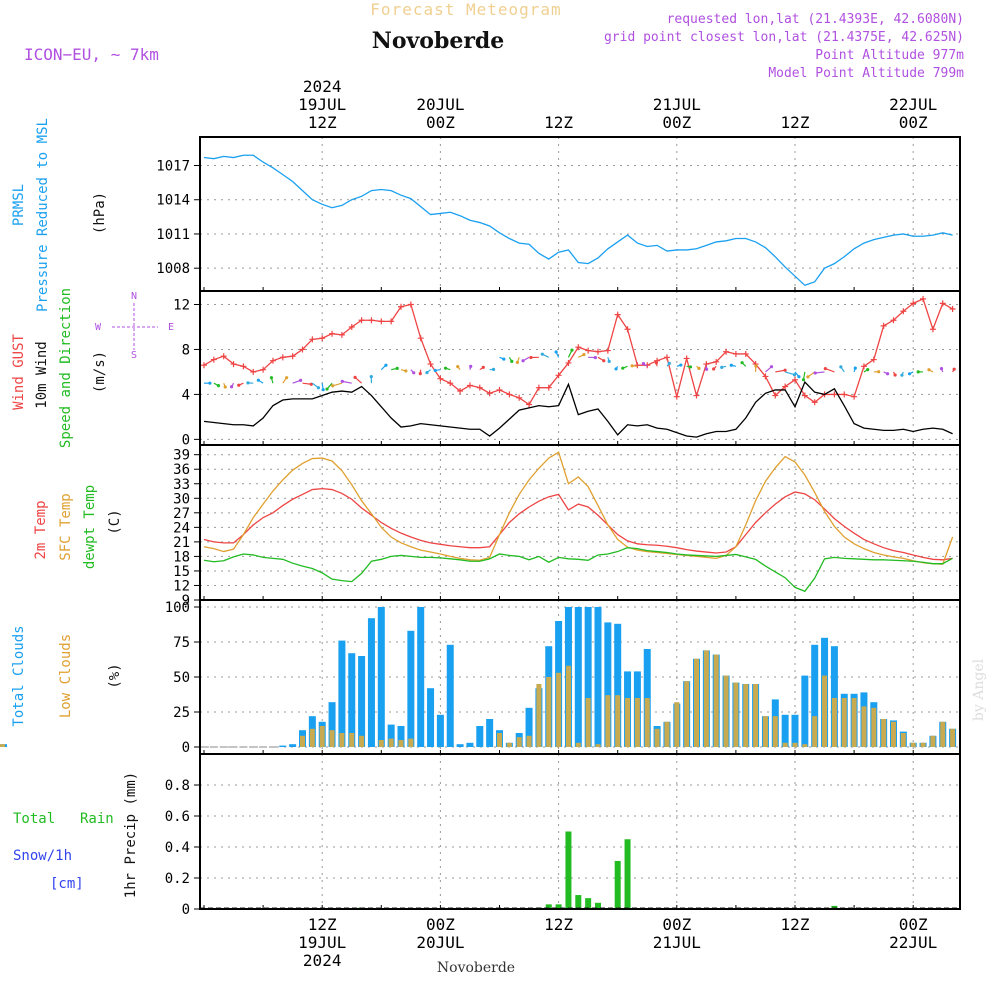  Describe the element at coordinates (913, 104) in the screenshot. I see `top-time-label: 22JUL` at that location.